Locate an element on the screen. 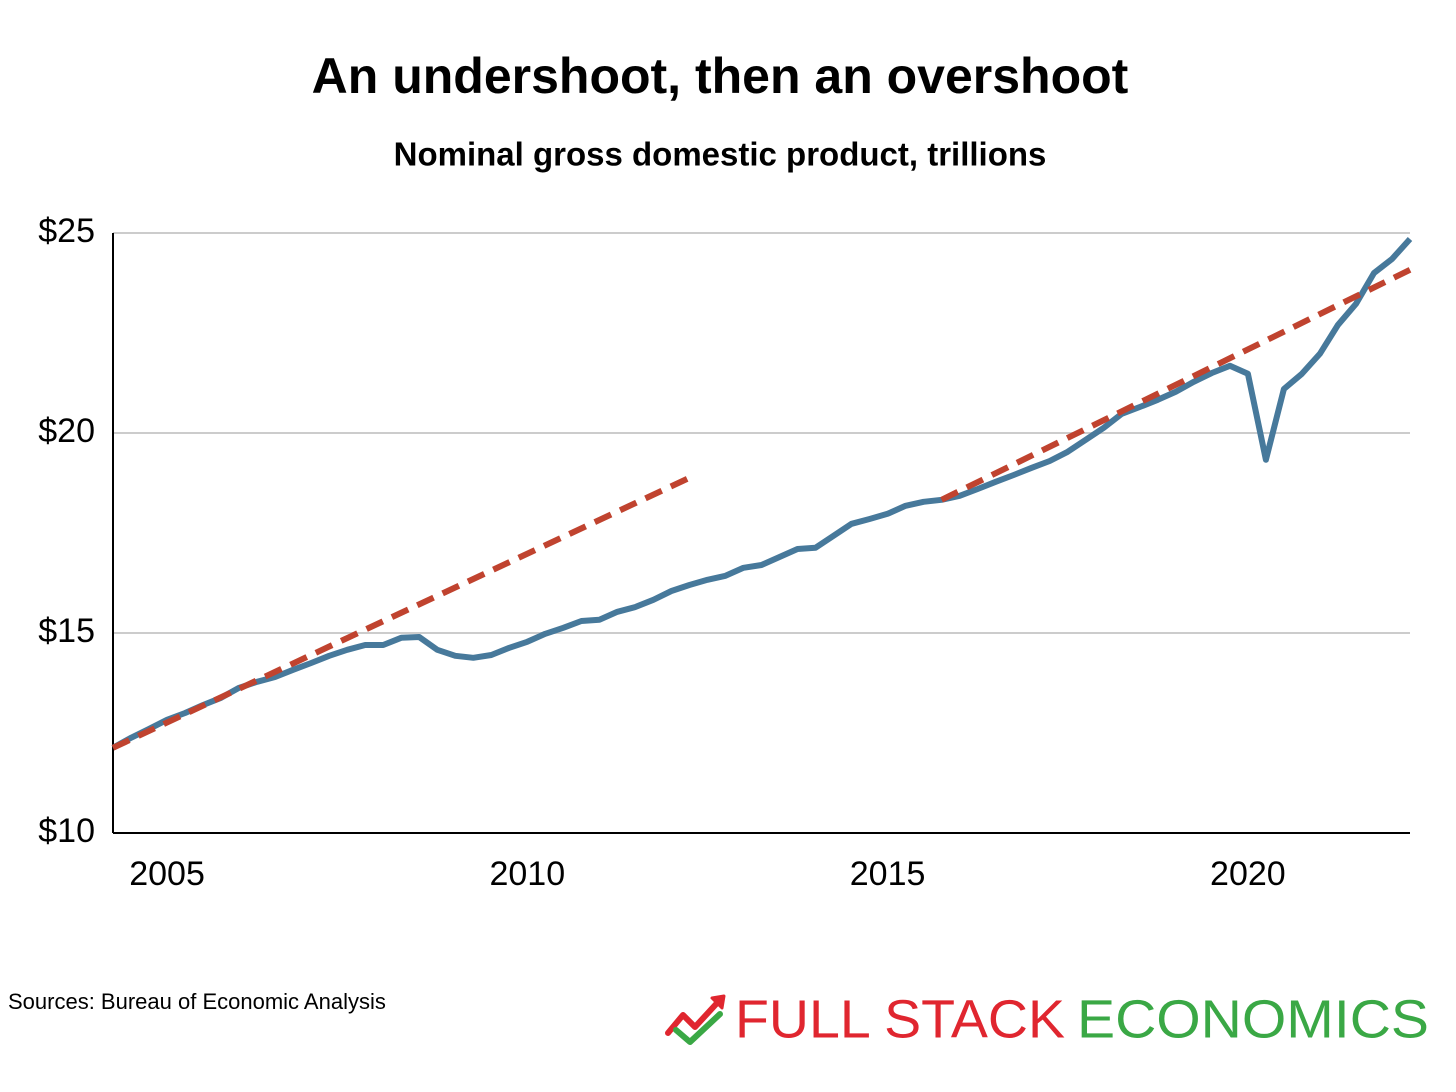  x-tick-label: 2005 is located at coordinates (167, 874).